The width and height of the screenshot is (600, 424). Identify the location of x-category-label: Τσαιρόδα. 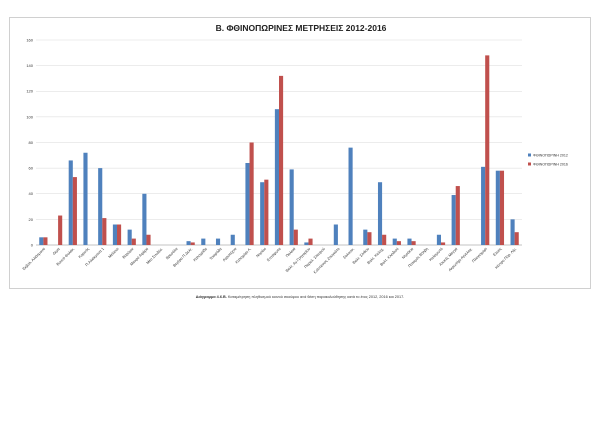
(216, 253).